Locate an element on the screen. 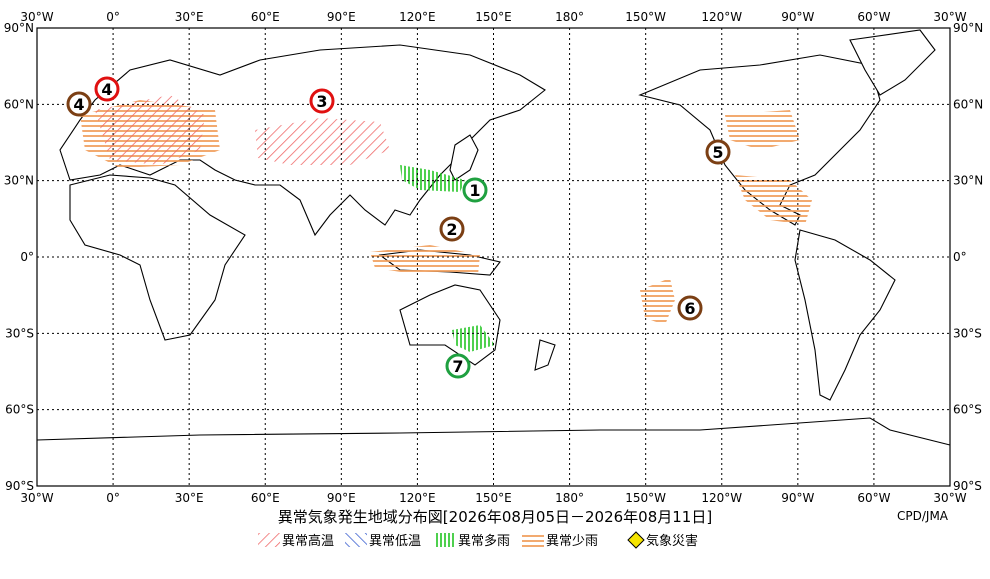 Image resolution: width=990 pixels, height=579 pixels. lon-label-top: 150°W is located at coordinates (645, 17).